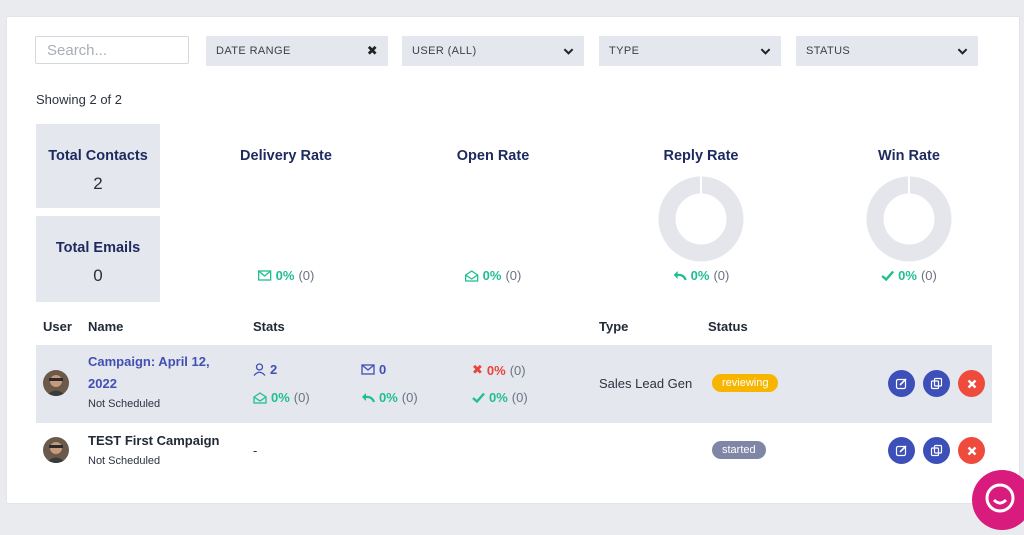 Image resolution: width=1024 pixels, height=535 pixels. I want to click on type-filter-label: TYPE, so click(624, 51).